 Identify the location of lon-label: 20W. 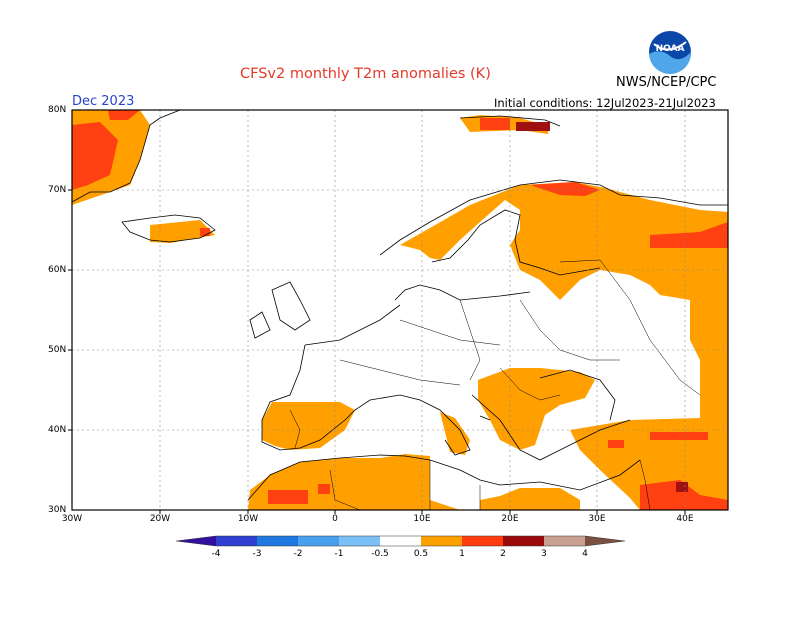
(160, 519).